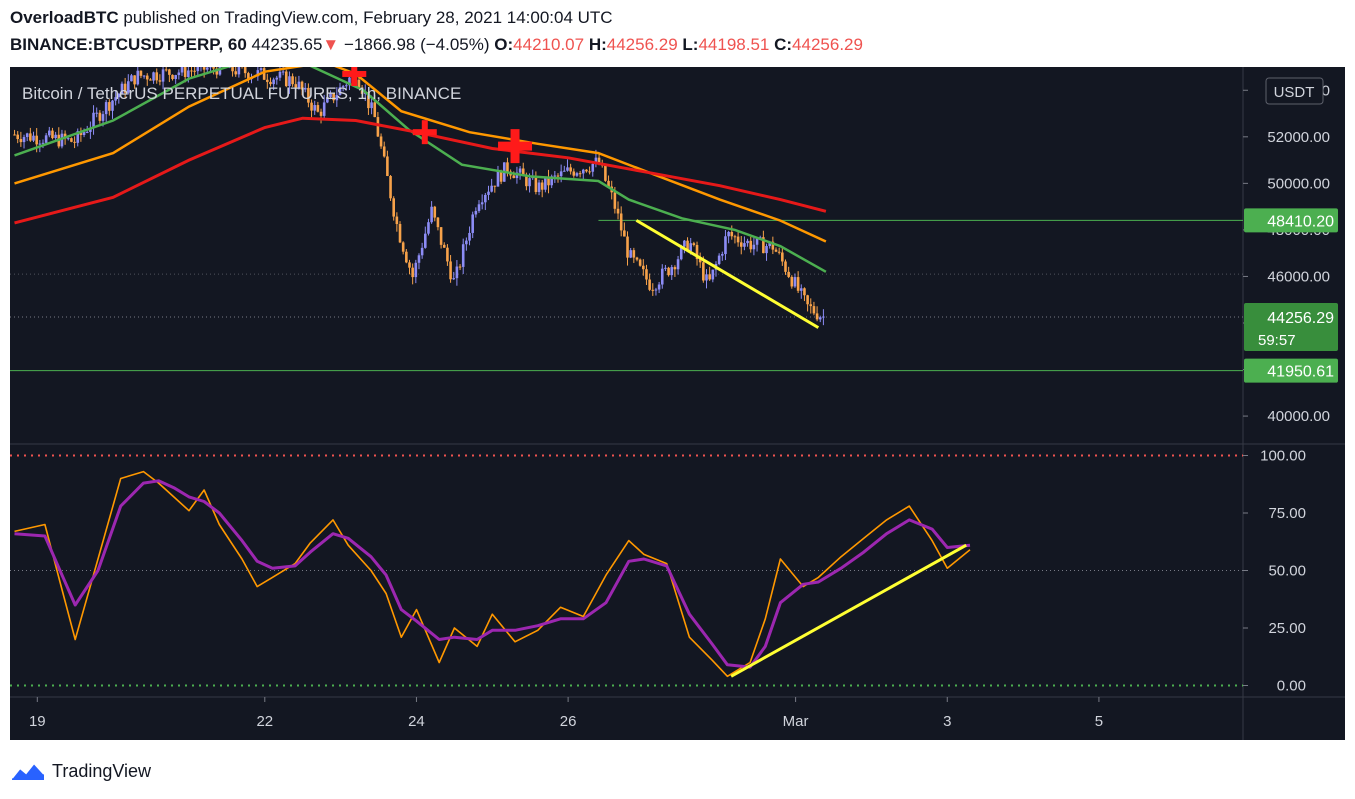 The image size is (1355, 799). I want to click on last-price: 44235.65, so click(287, 44).